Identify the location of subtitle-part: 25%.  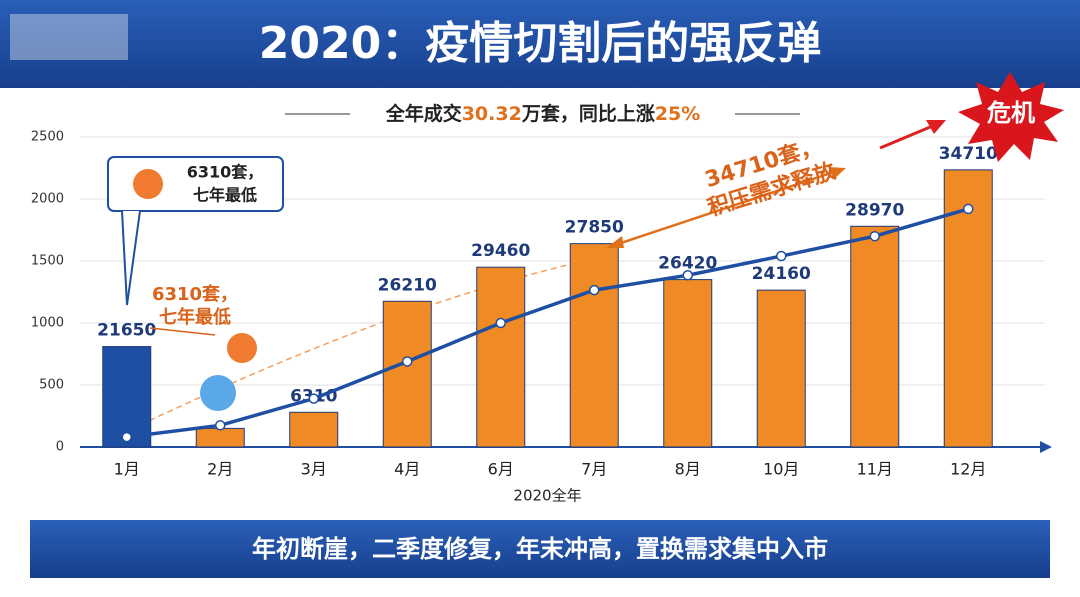
(677, 114).